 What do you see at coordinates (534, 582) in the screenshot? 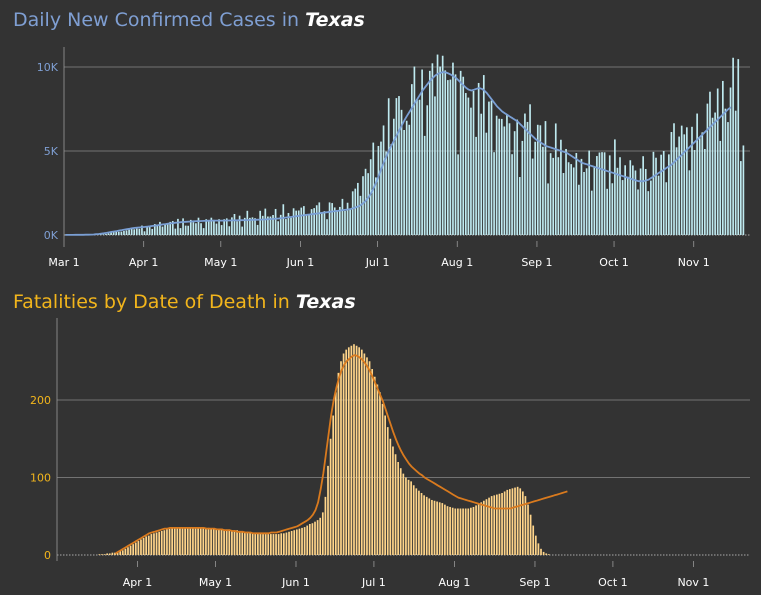
I see `deaths-xtick-label: Sep 1` at bounding box center [534, 582].